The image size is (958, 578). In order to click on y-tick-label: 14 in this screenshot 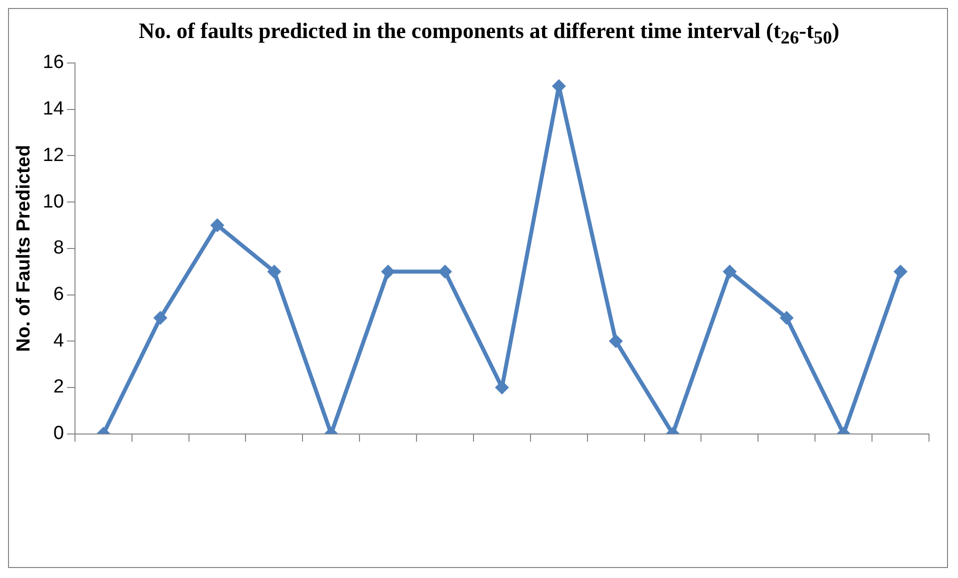, I will do `click(53, 109)`.